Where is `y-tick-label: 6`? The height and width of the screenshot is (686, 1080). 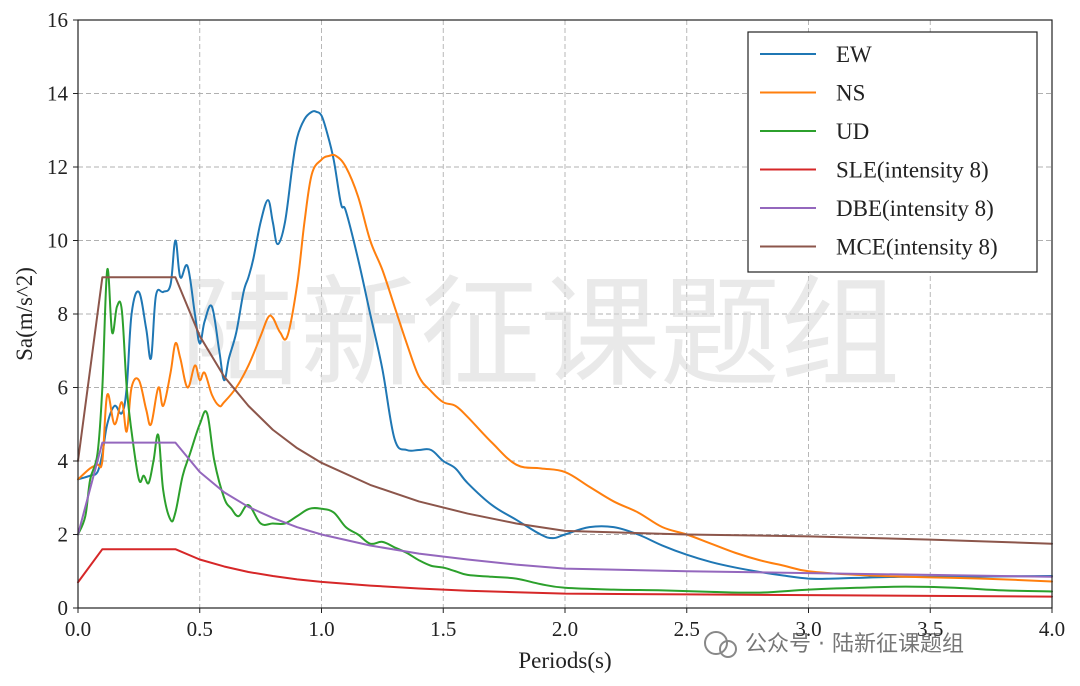 y-tick-label: 6 is located at coordinates (63, 388).